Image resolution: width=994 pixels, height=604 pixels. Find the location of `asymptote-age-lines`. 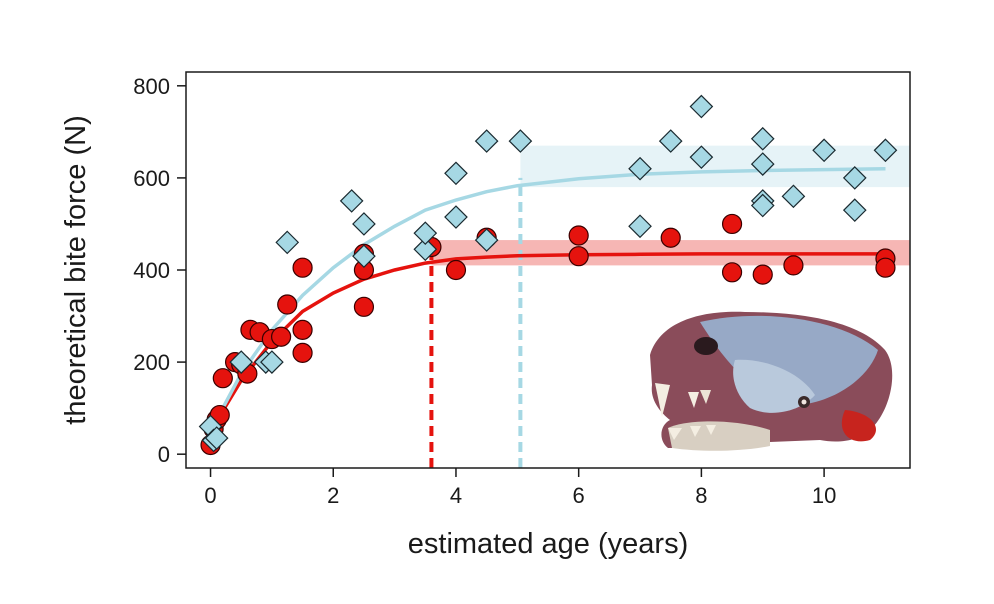

asymptote-age-lines is located at coordinates (476, 322).